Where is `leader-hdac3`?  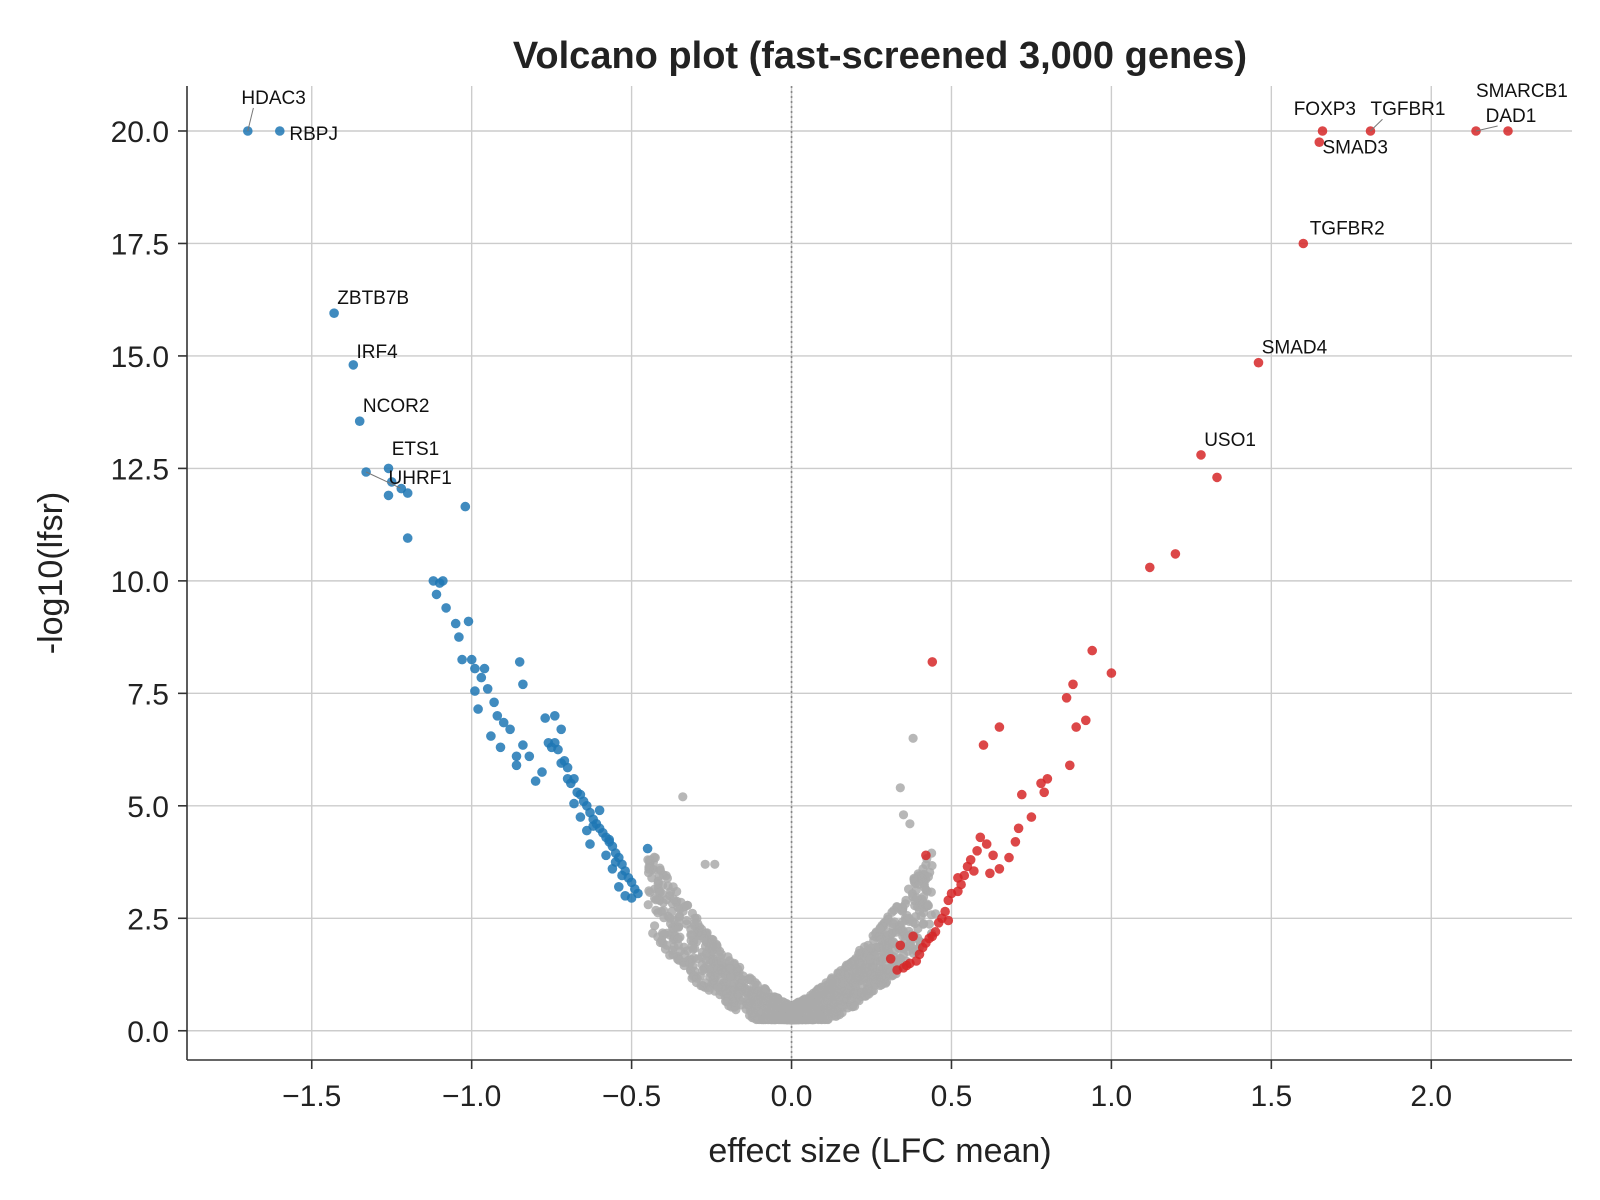 leader-hdac3 is located at coordinates (250, 119).